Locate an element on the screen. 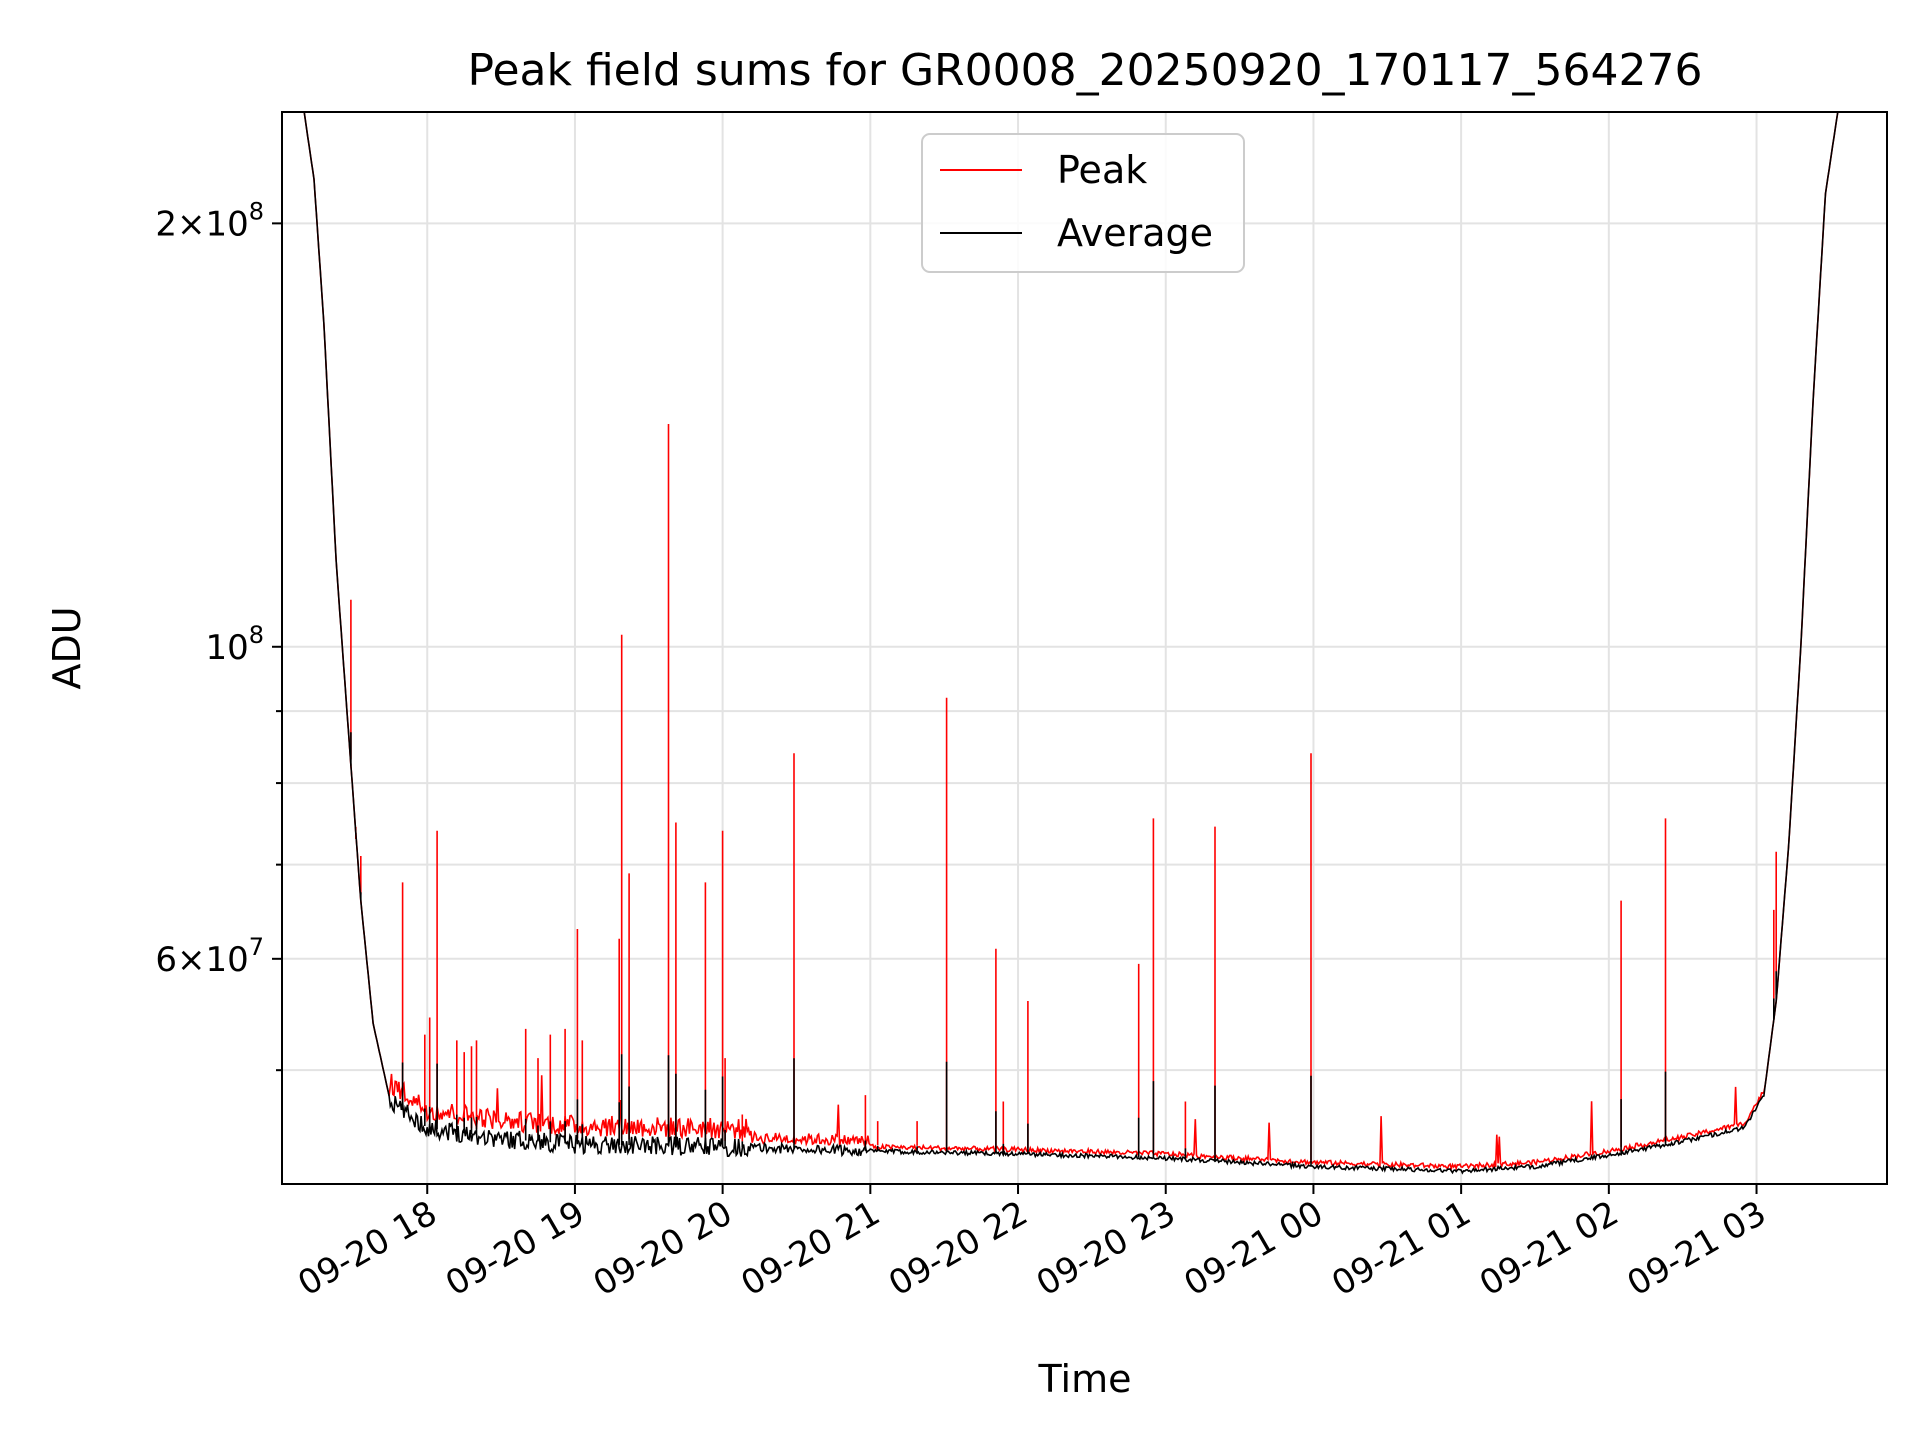  legend: Peak Average is located at coordinates (1083, 203).